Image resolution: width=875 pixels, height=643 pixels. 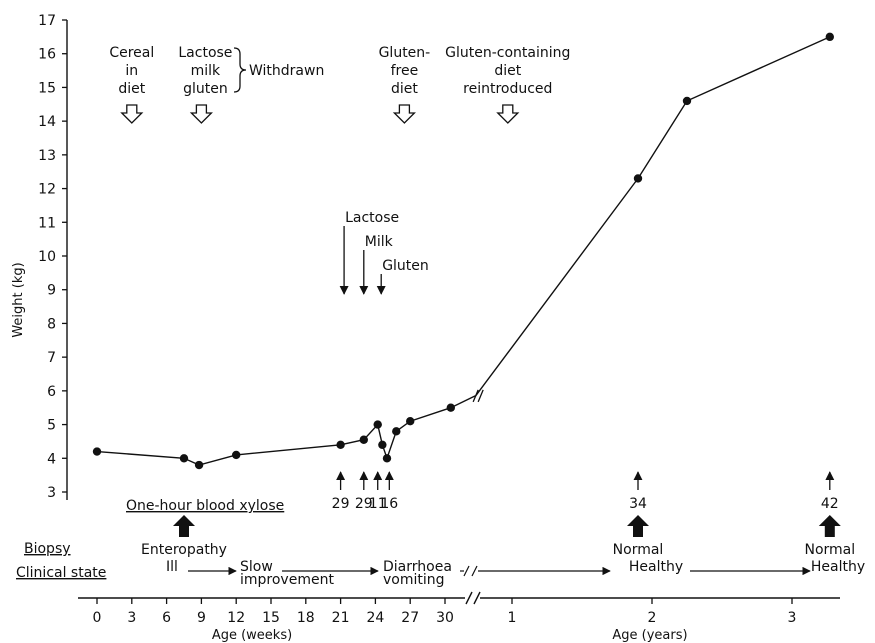 I want to click on y-tick-label: 7, so click(x=51, y=358).